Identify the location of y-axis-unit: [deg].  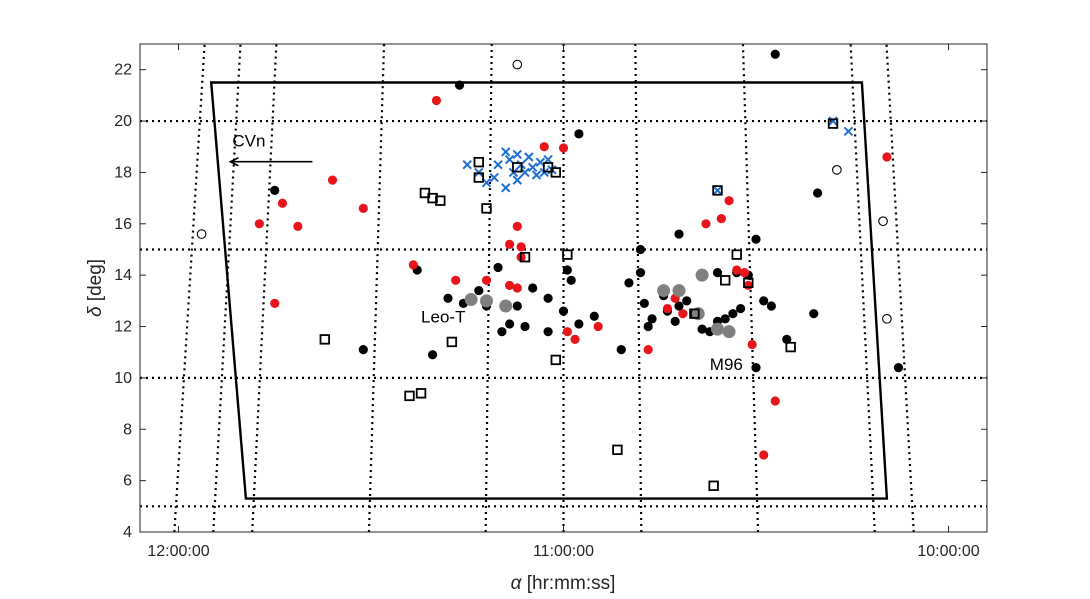
(95, 280).